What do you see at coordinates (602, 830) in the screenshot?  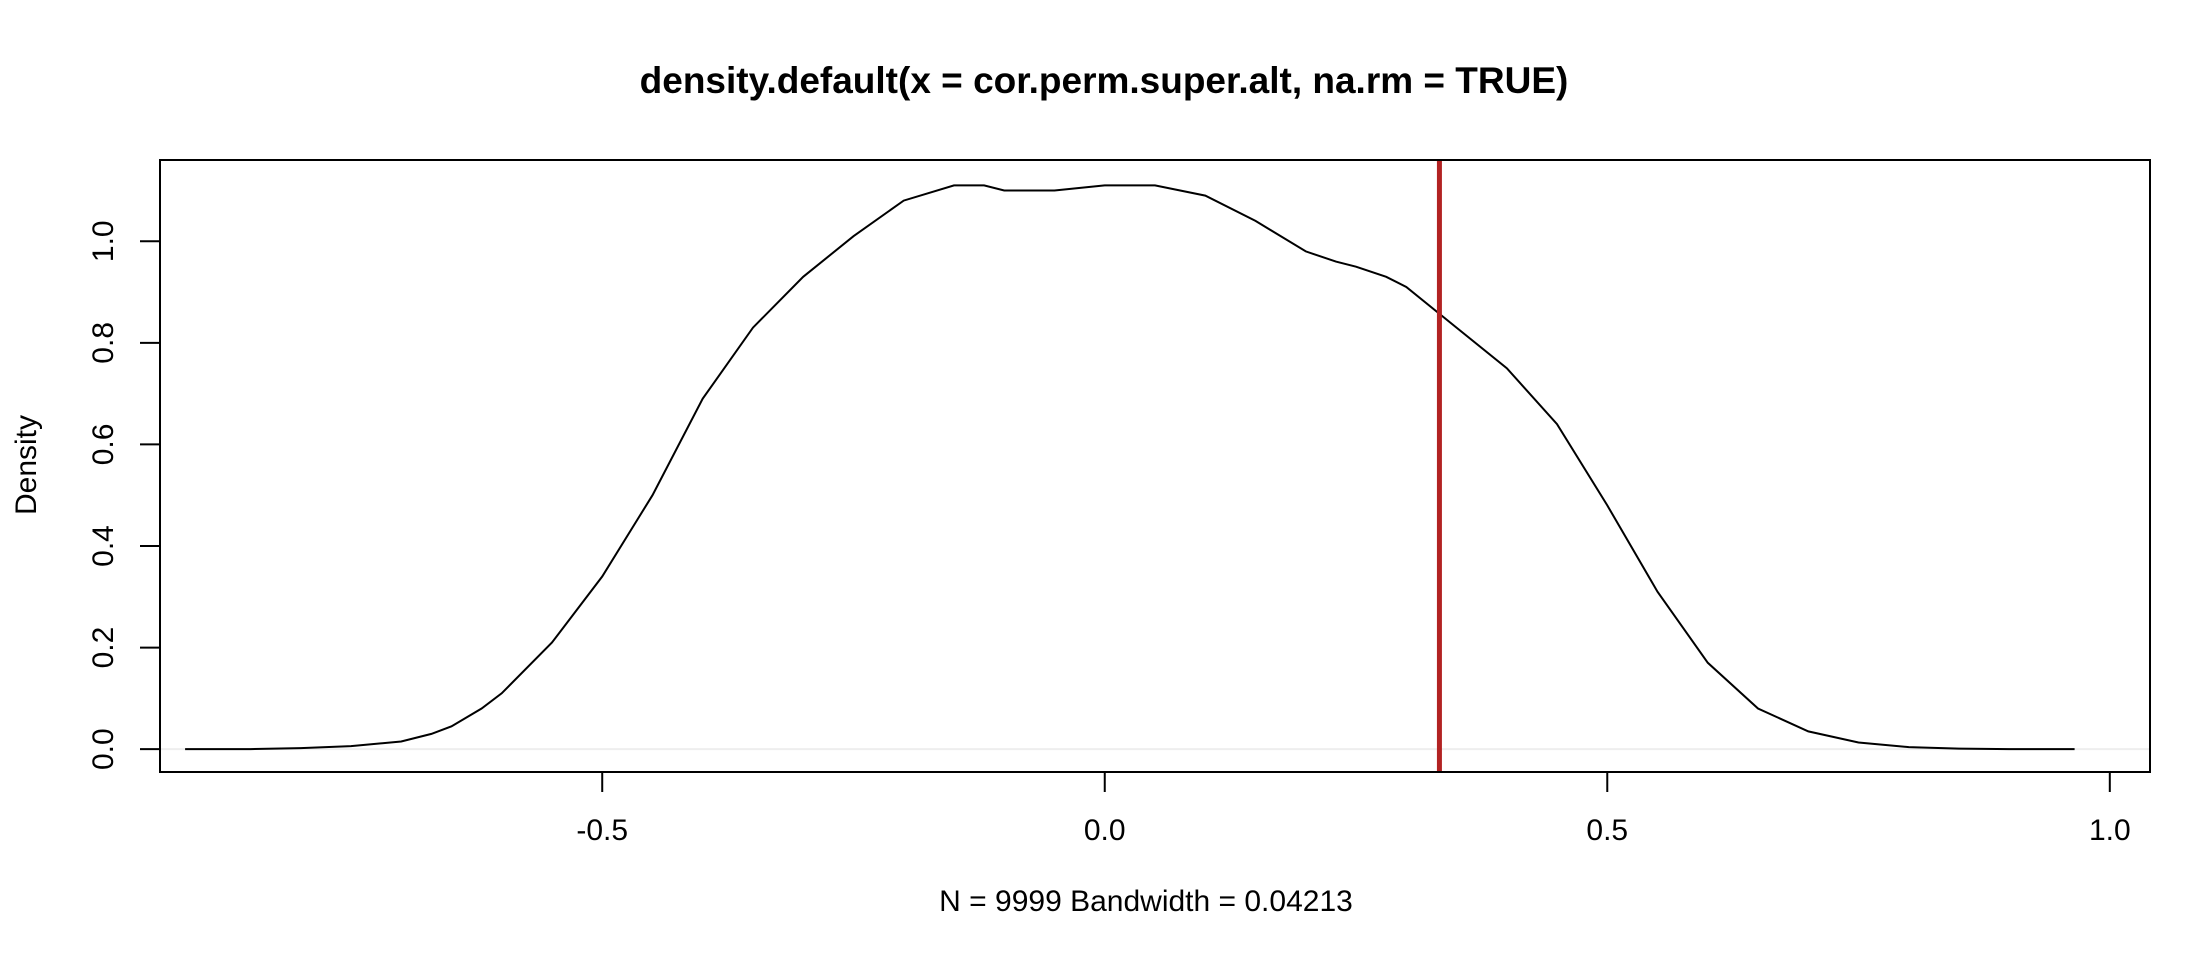 I see `x-tick-label: -0.5` at bounding box center [602, 830].